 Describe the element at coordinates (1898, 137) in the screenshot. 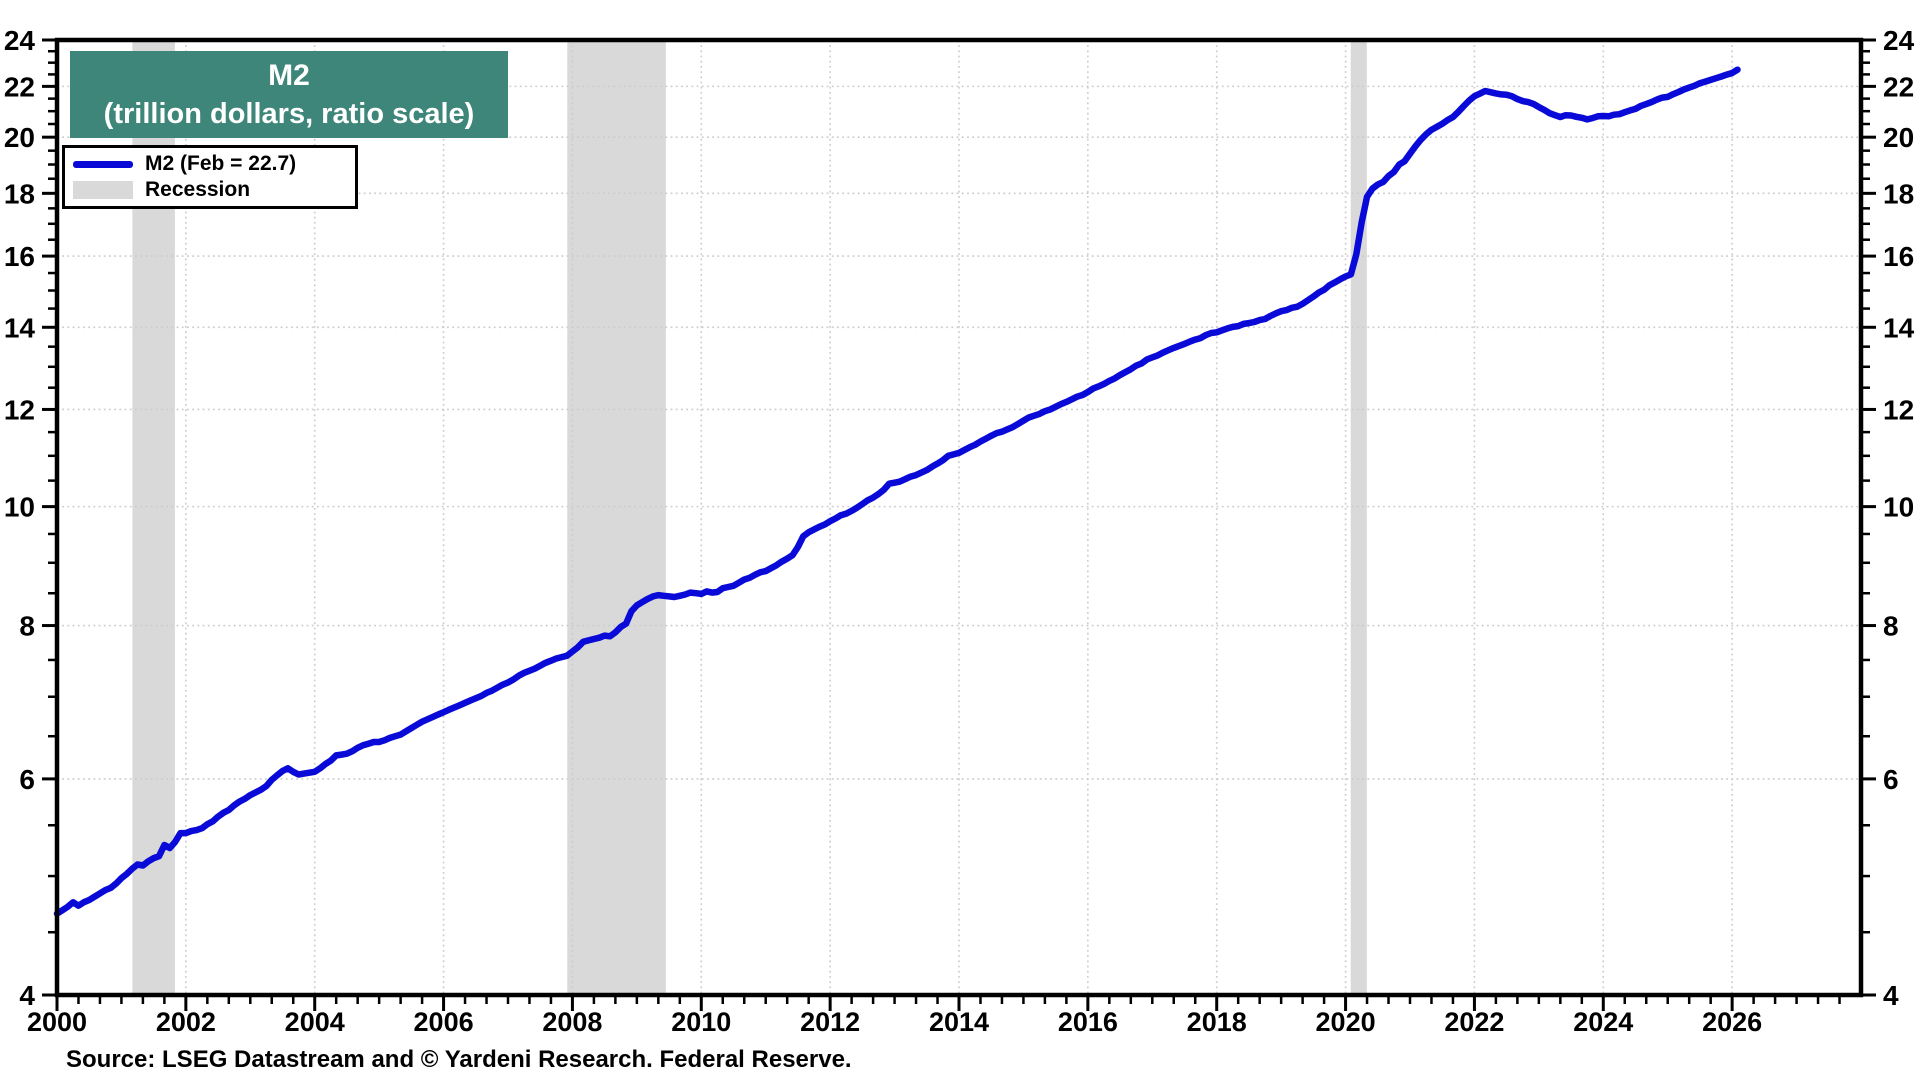

I see `y-axis-tick-label-right: 20` at that location.